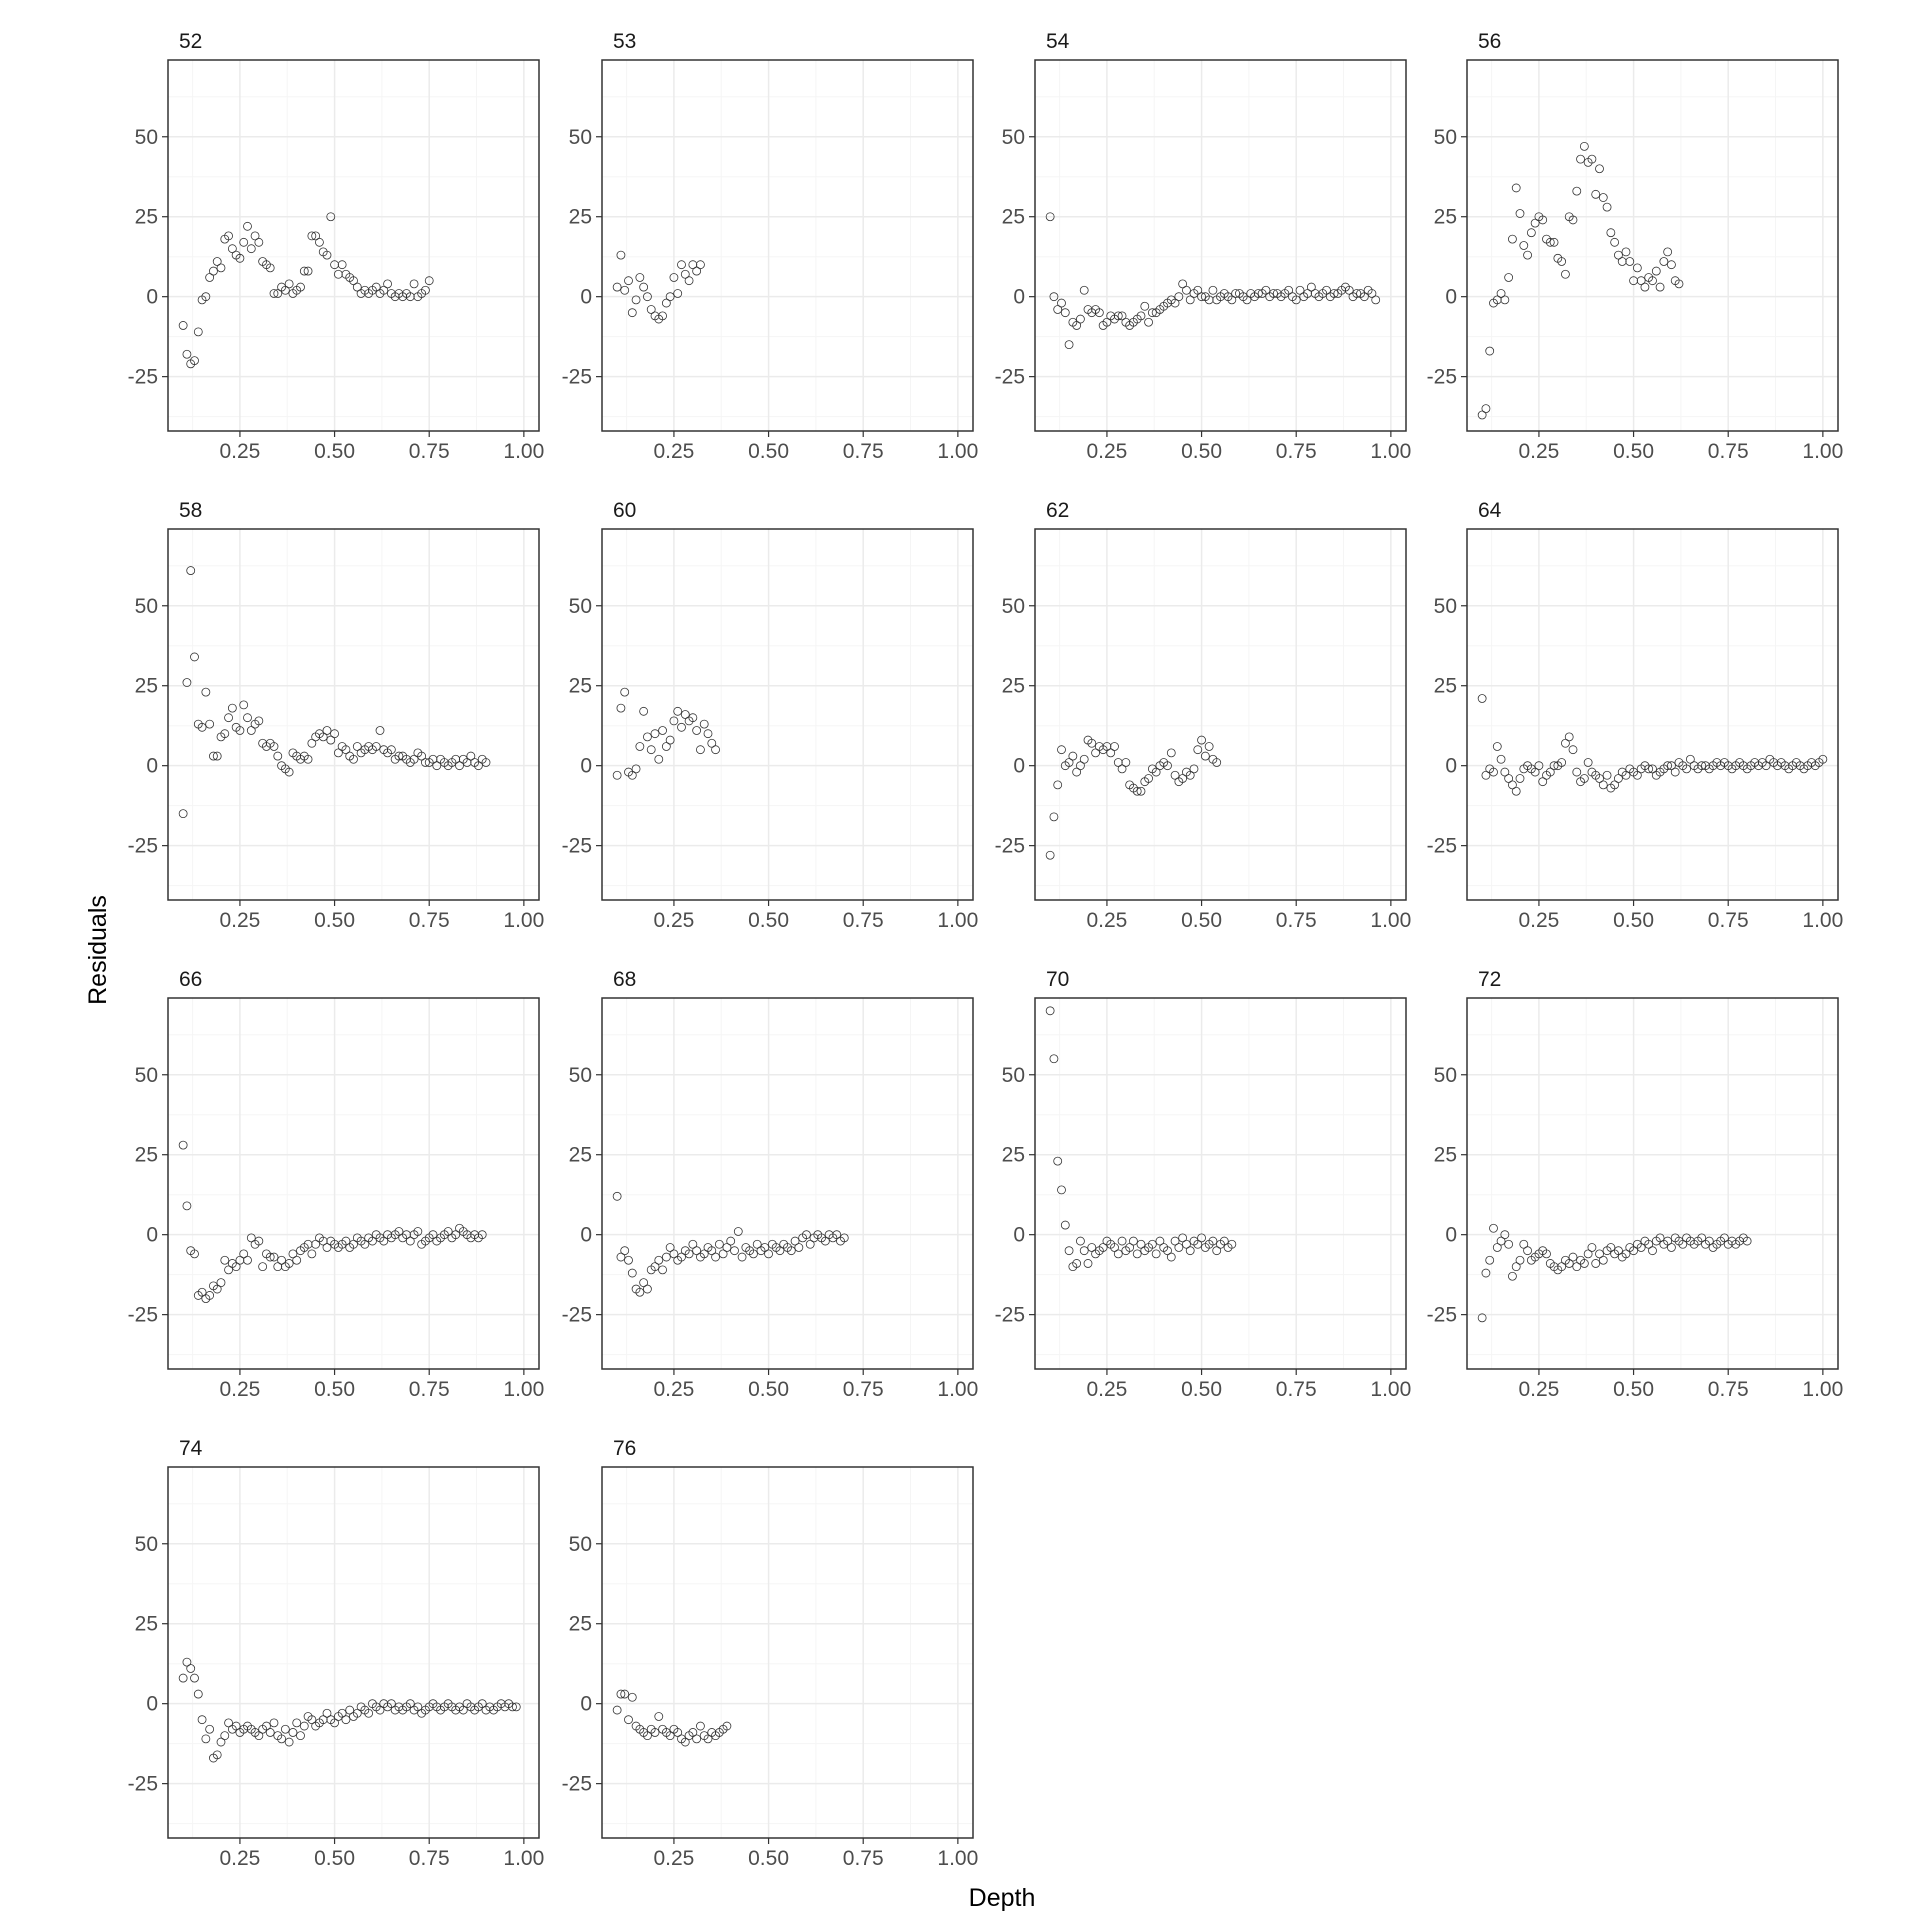 Image resolution: width=1920 pixels, height=1920 pixels. Describe the element at coordinates (586, 297) in the screenshot. I see `y-tick-label: 0` at that location.